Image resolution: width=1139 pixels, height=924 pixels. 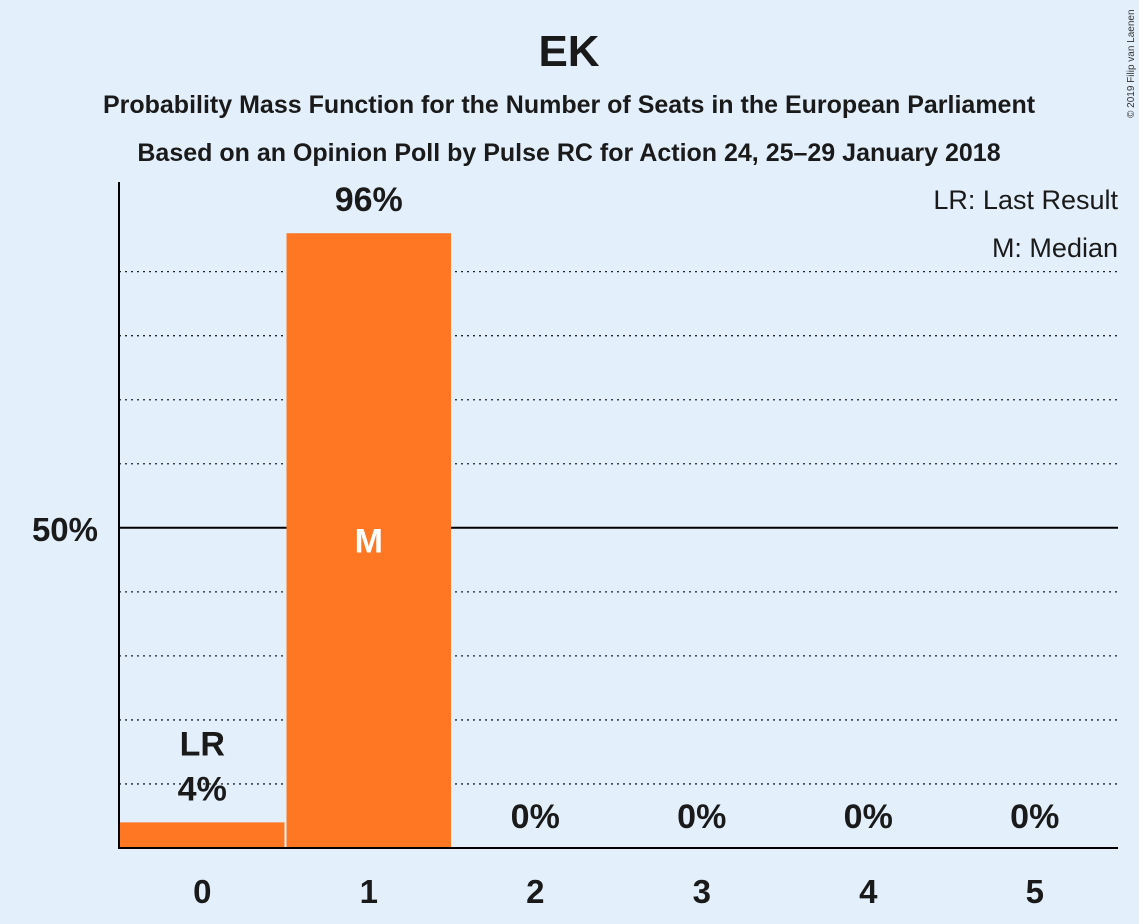 I want to click on value-label-0: 4%, so click(x=202, y=789).